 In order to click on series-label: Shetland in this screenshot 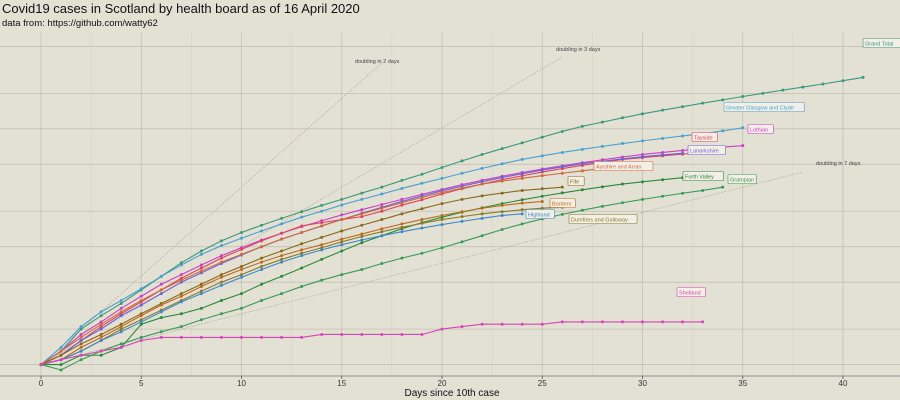, I will do `click(691, 292)`.